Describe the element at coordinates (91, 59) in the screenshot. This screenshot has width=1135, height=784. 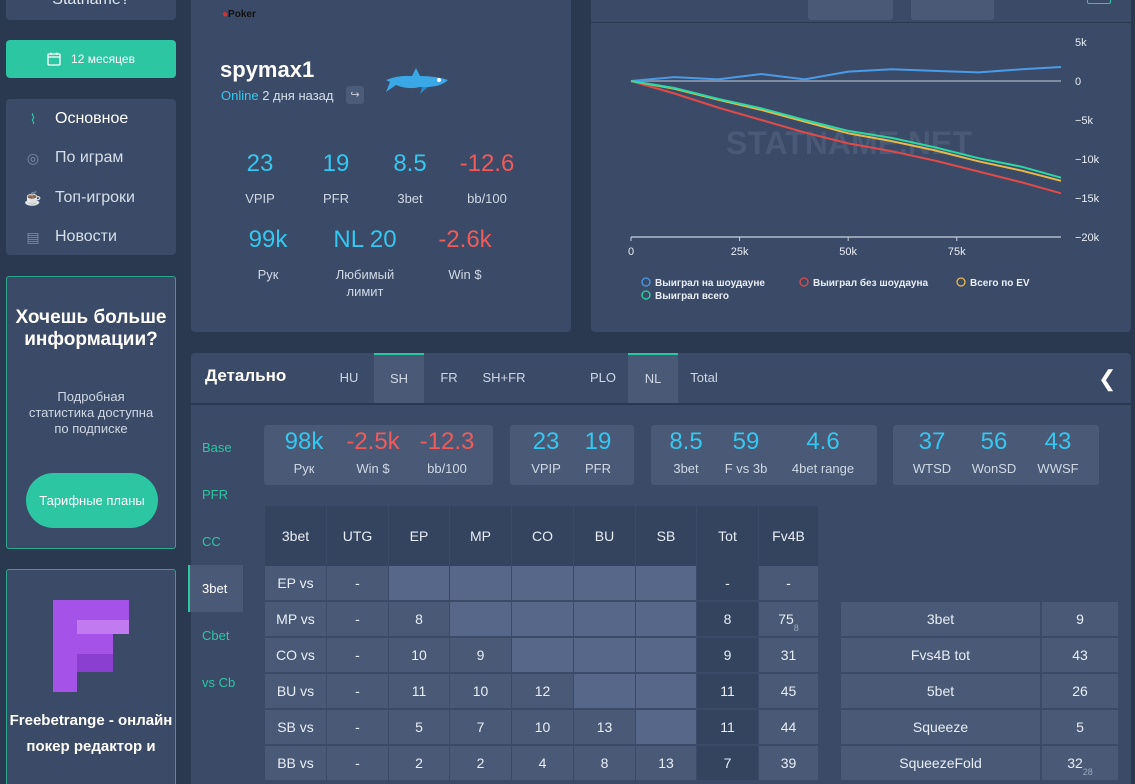
I see `period-button: 12 месяцев` at that location.